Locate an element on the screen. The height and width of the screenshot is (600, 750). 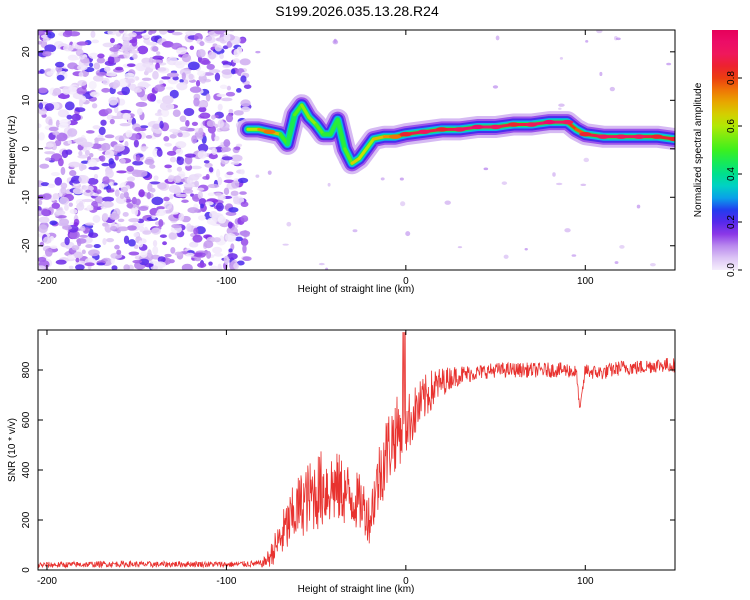
snr-y-tick-label: 400 is located at coordinates (26, 469).